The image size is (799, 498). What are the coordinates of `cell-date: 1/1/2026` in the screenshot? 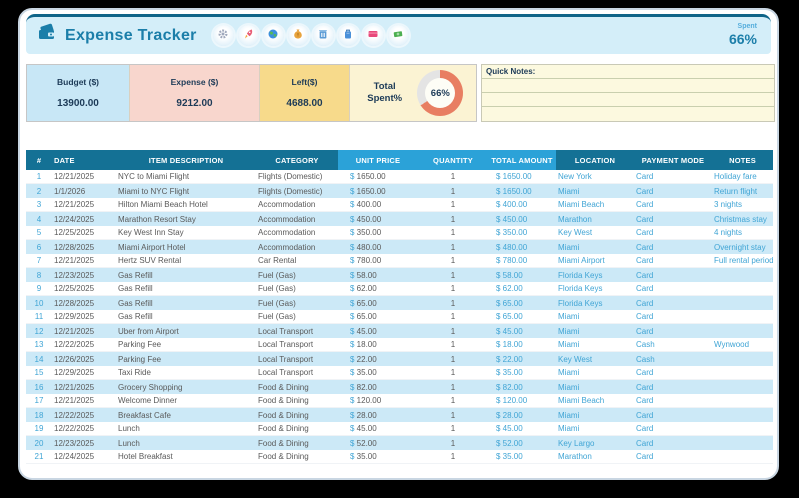 It's located at (70, 191).